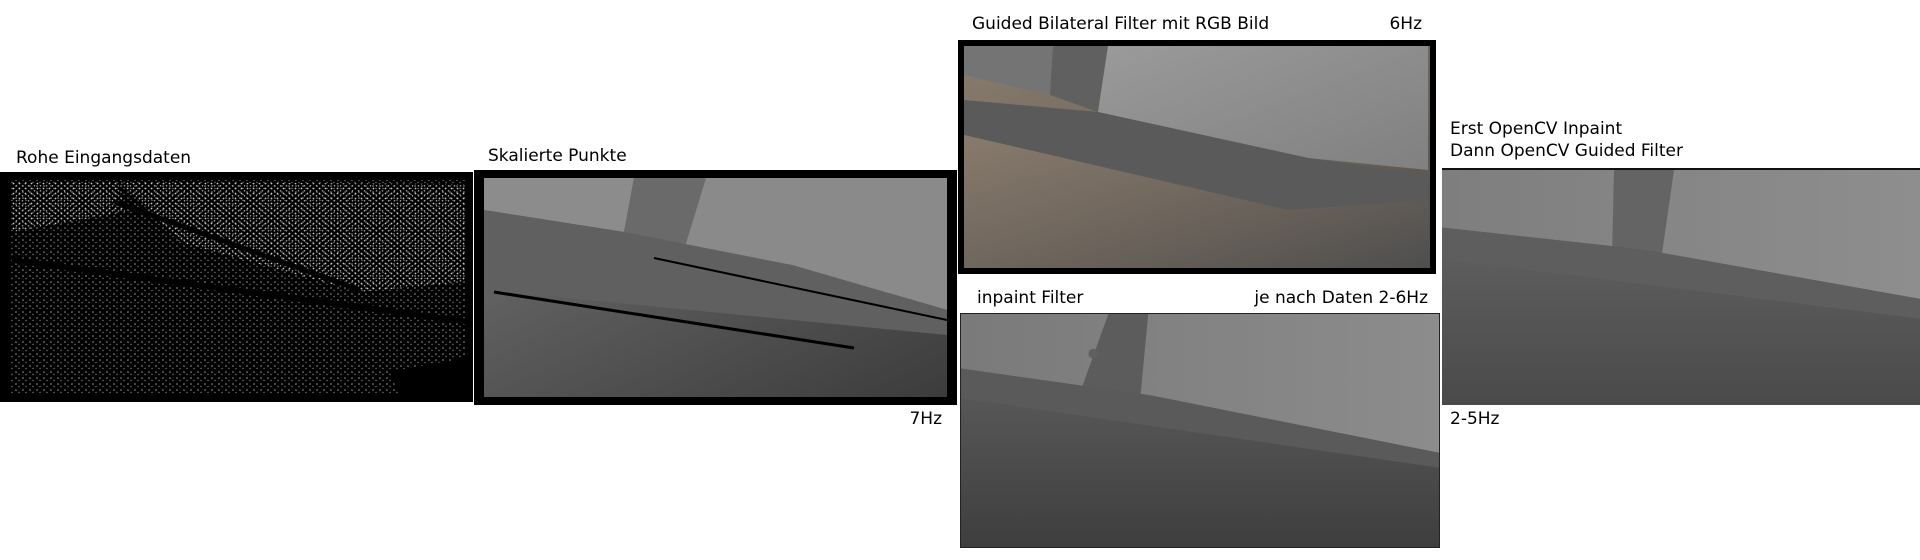  I want to click on panel-3-rate: 6Hz, so click(1405, 24).